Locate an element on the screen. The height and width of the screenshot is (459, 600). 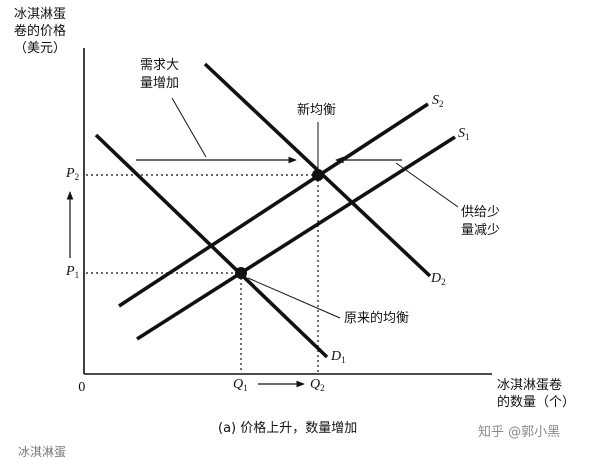
p1-label: P1 is located at coordinates (73, 272).